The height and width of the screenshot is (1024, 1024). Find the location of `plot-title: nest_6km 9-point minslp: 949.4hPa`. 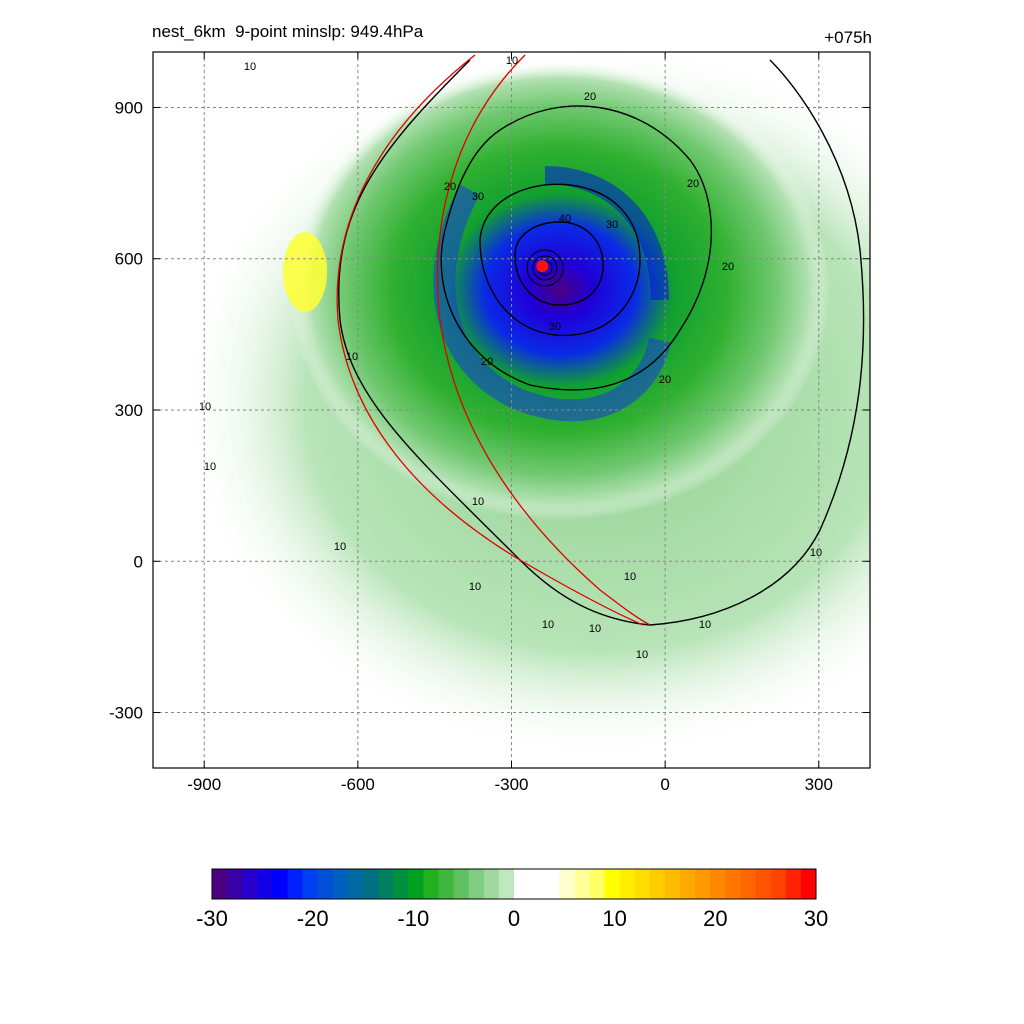

plot-title: nest_6km 9-point minslp: 949.4hPa is located at coordinates (288, 31).